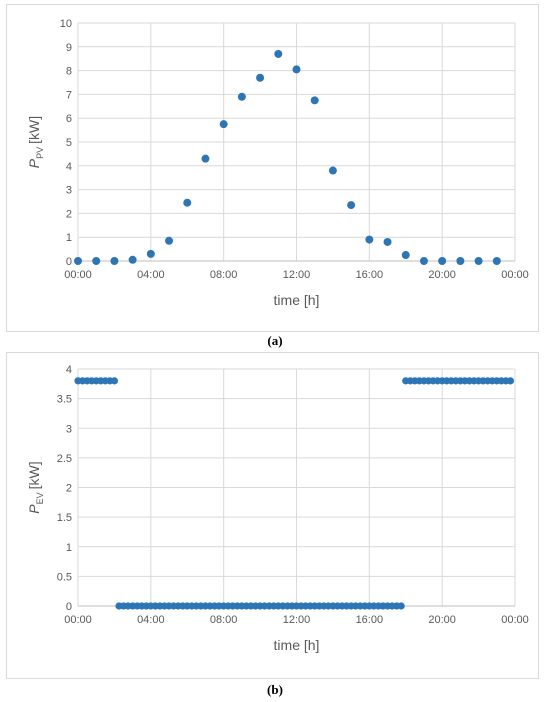 This screenshot has width=550, height=702. I want to click on y-axis-subscript: EV, so click(40, 498).